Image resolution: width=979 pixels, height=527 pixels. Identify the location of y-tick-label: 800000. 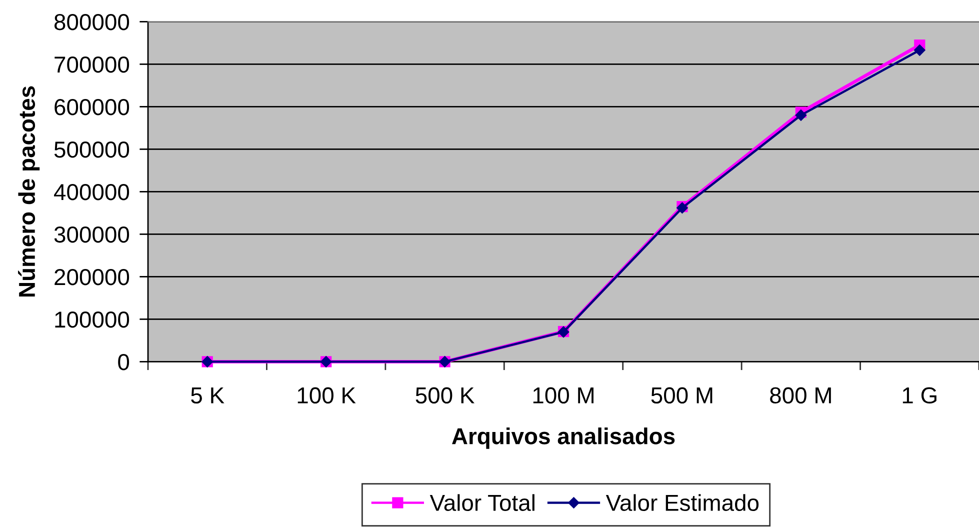
(92, 22).